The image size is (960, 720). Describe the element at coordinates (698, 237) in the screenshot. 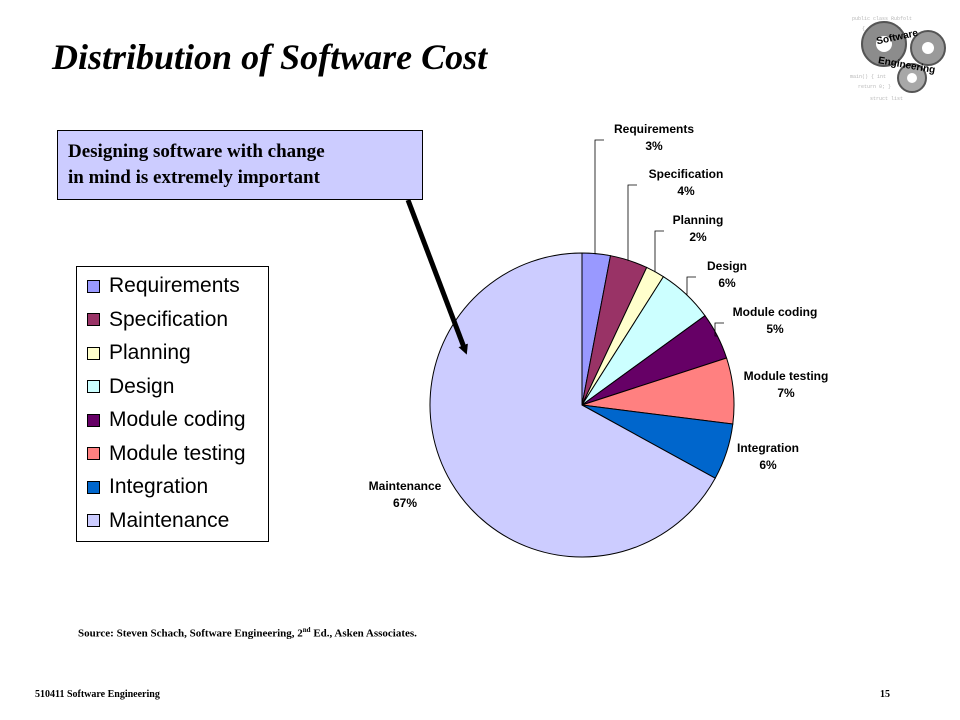

I see `slice-value-planning: 2%` at that location.